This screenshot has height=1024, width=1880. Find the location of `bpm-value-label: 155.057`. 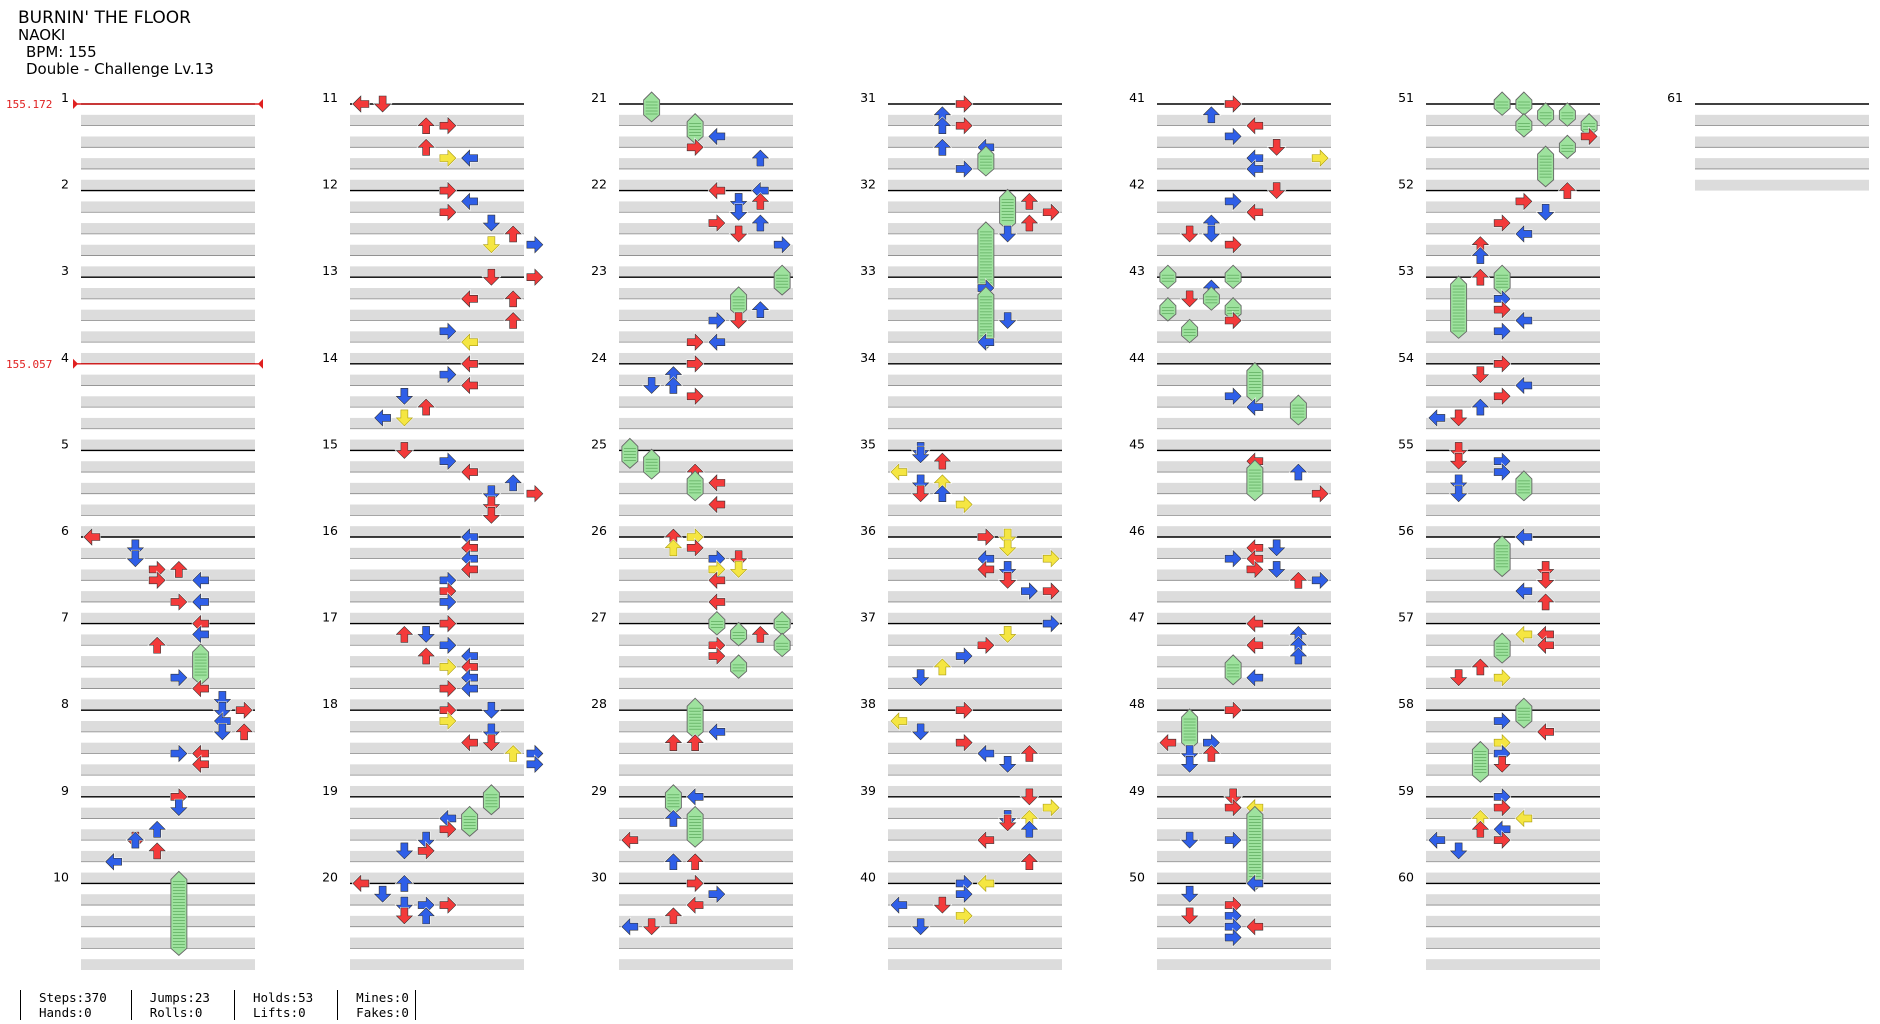

bpm-value-label: 155.057 is located at coordinates (29, 364).